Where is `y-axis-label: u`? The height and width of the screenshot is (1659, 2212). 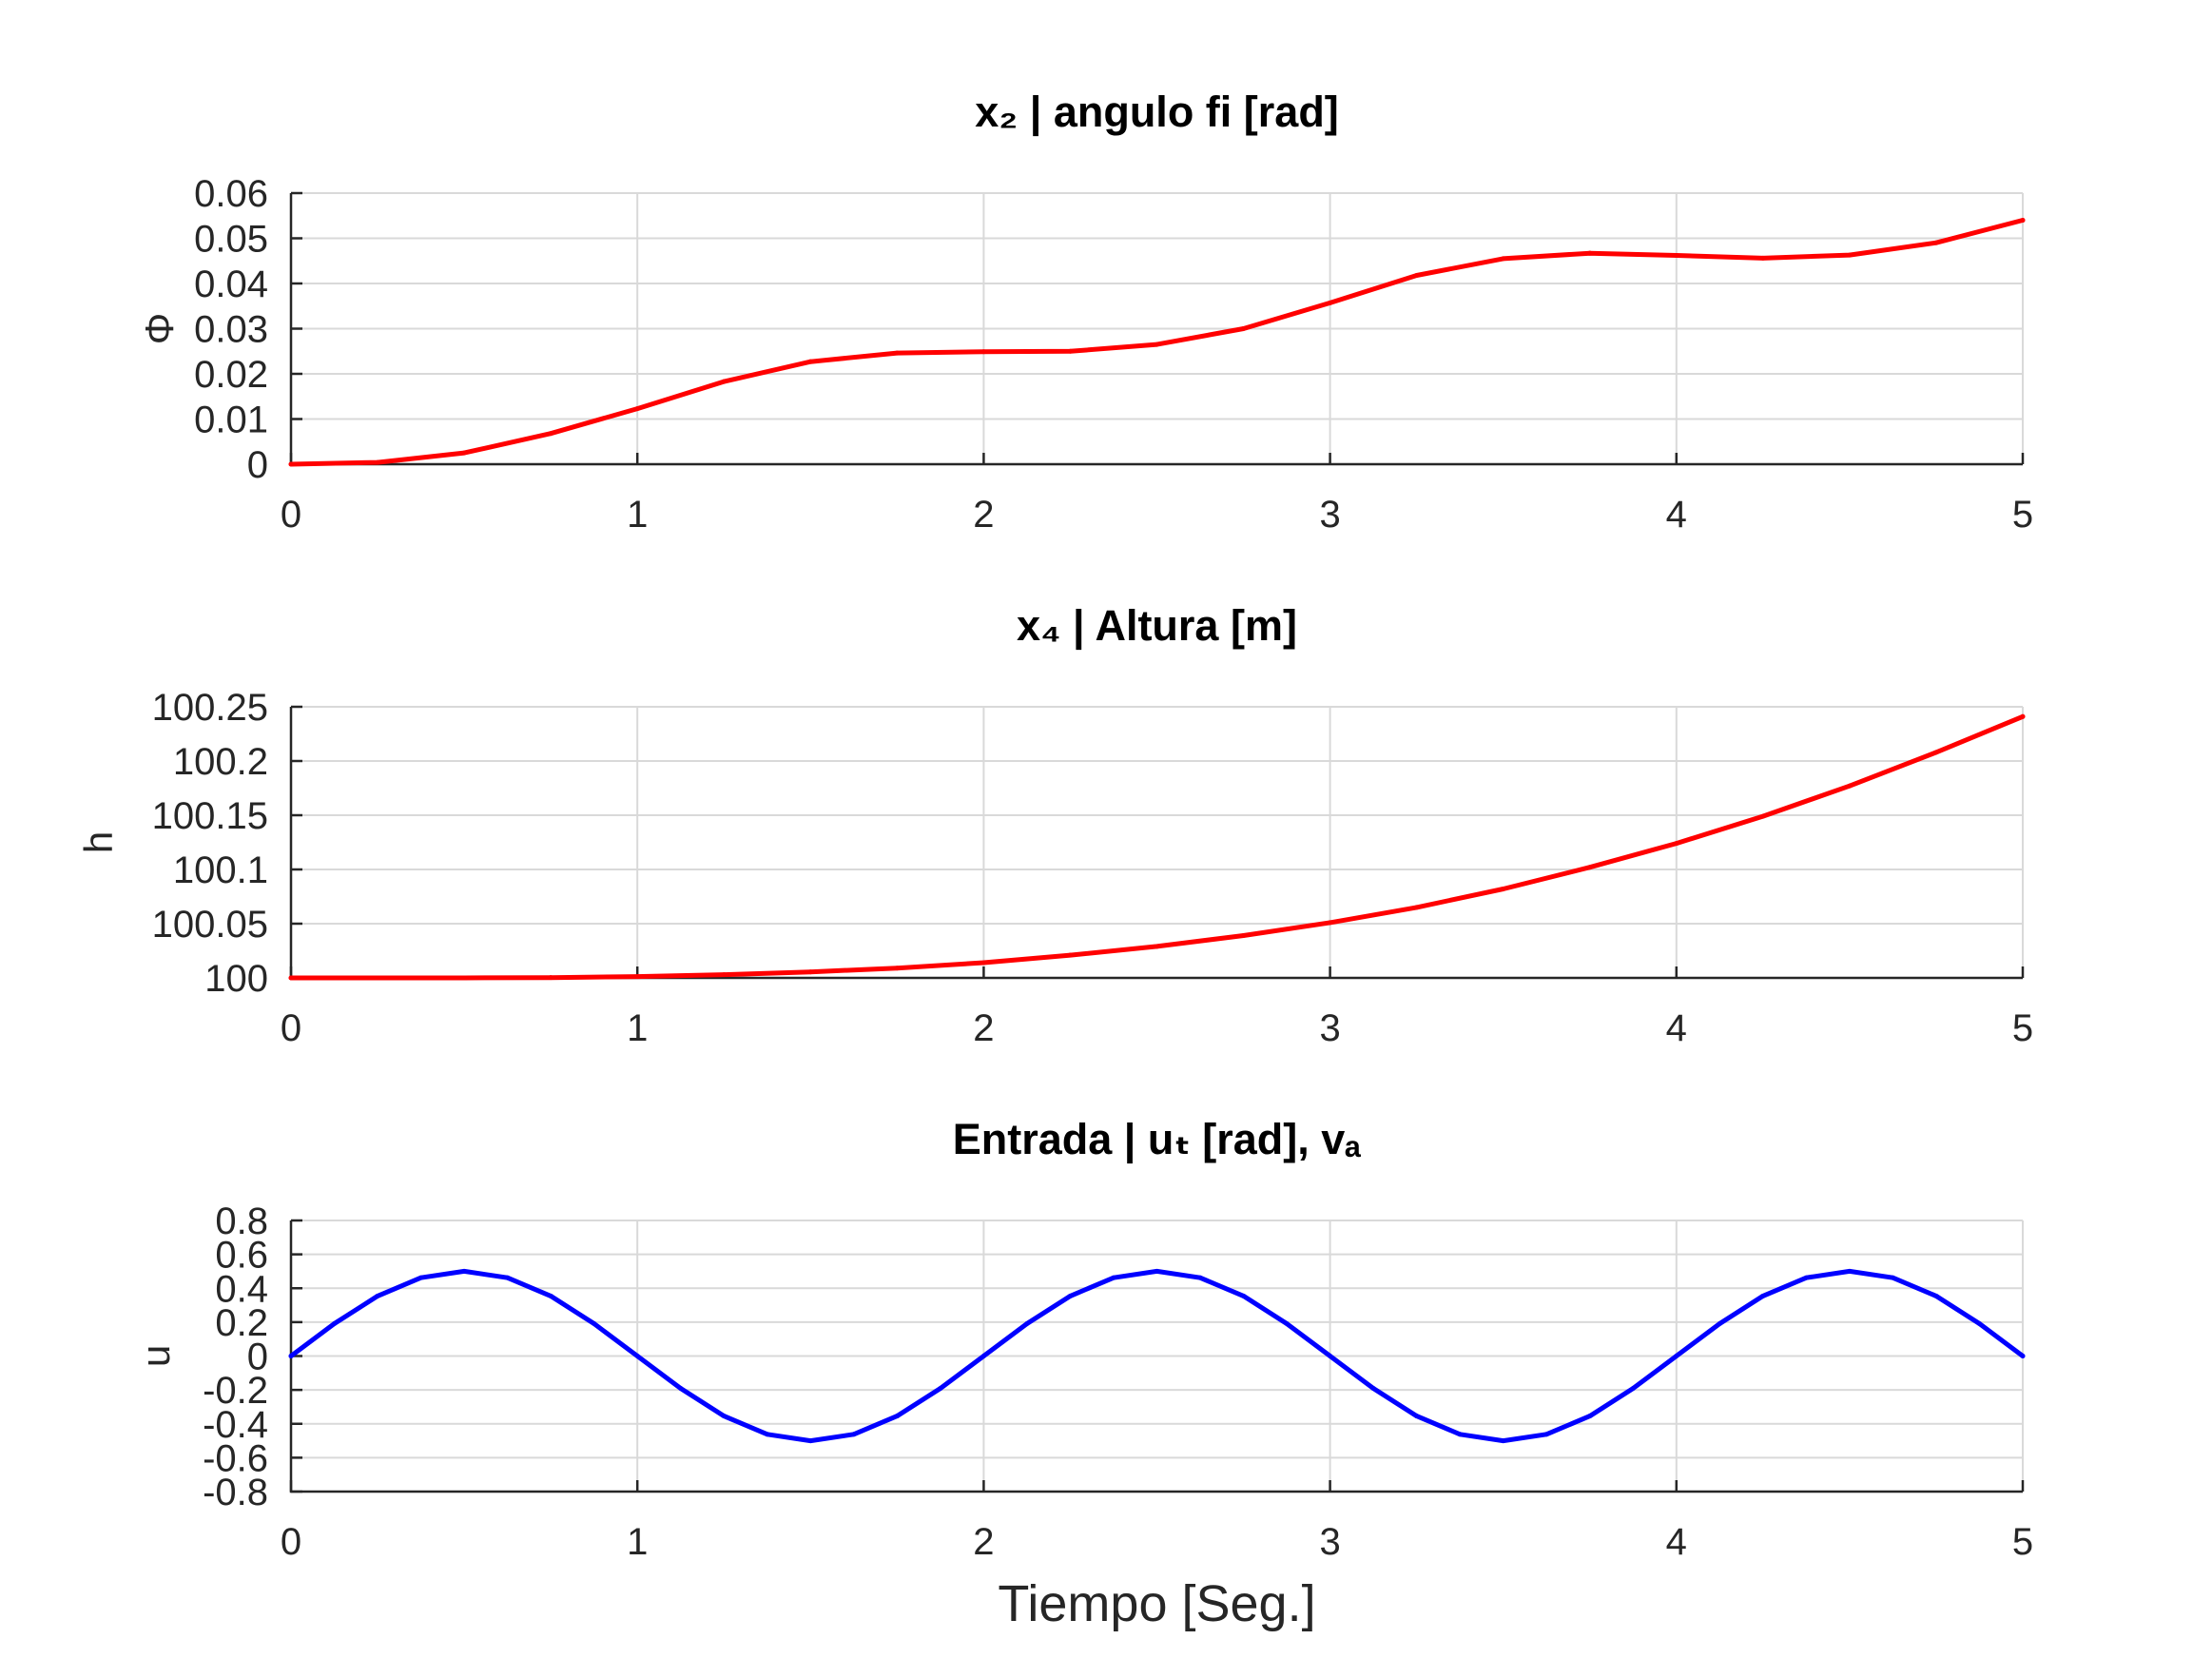
y-axis-label: u is located at coordinates (155, 1356).